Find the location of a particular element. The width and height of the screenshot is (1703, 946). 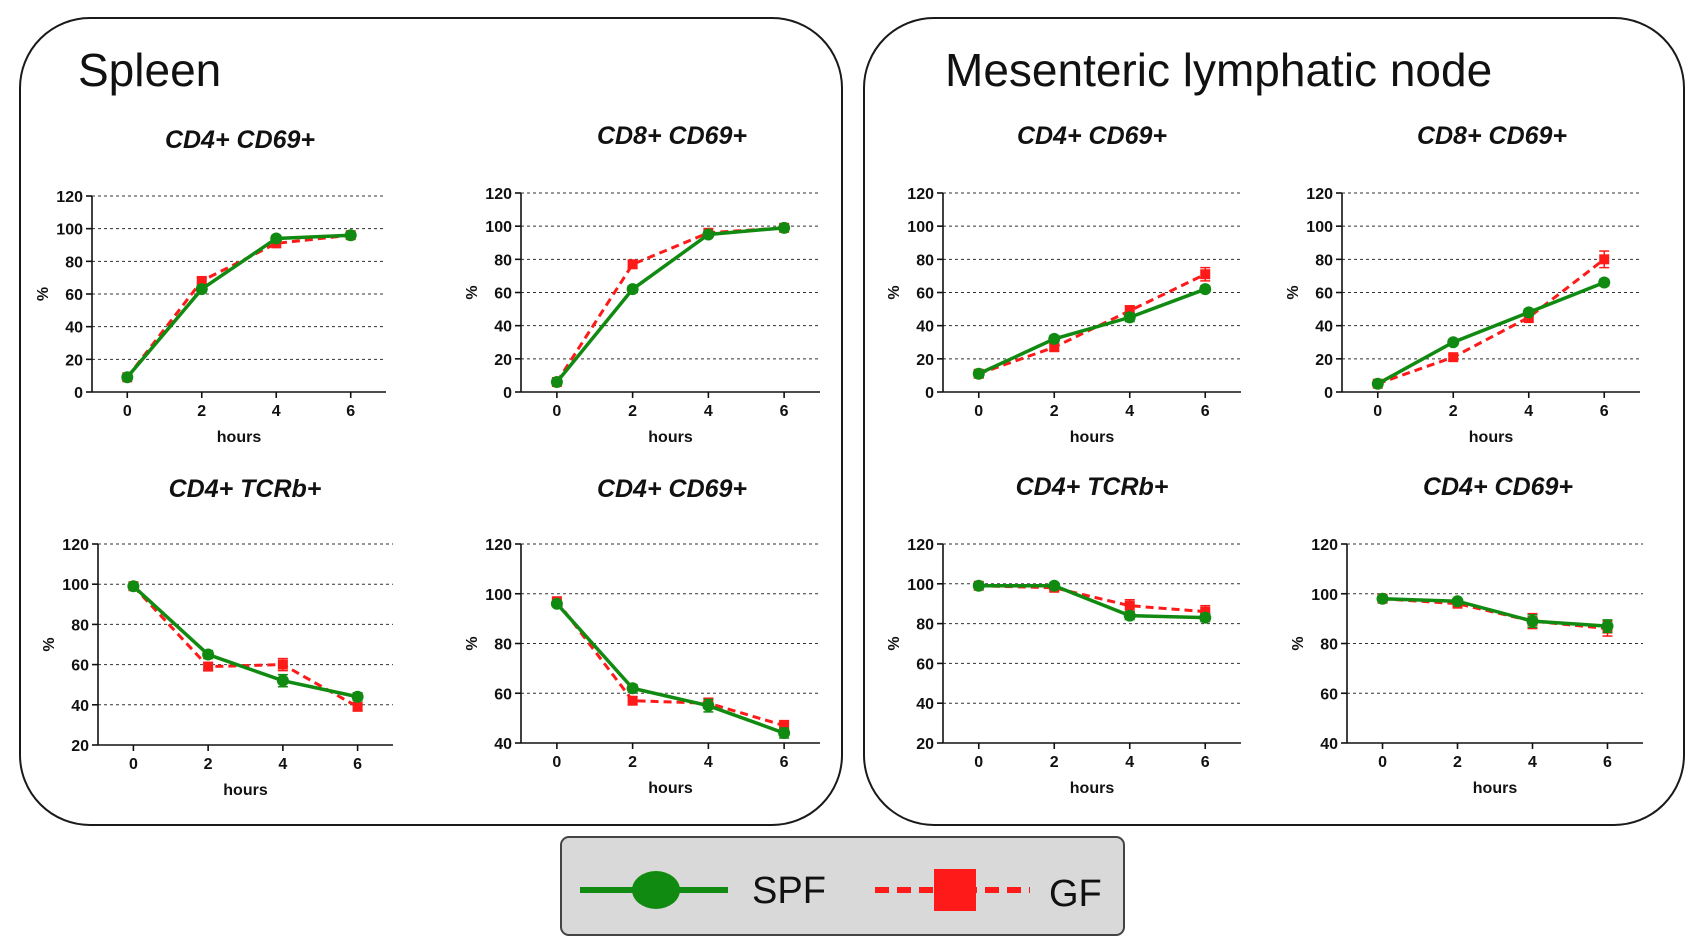

chart-1: CD8+ CD69+ 0 20 40 60 80 100 120 0 2 4 6 hours% is located at coordinates (642, 284).